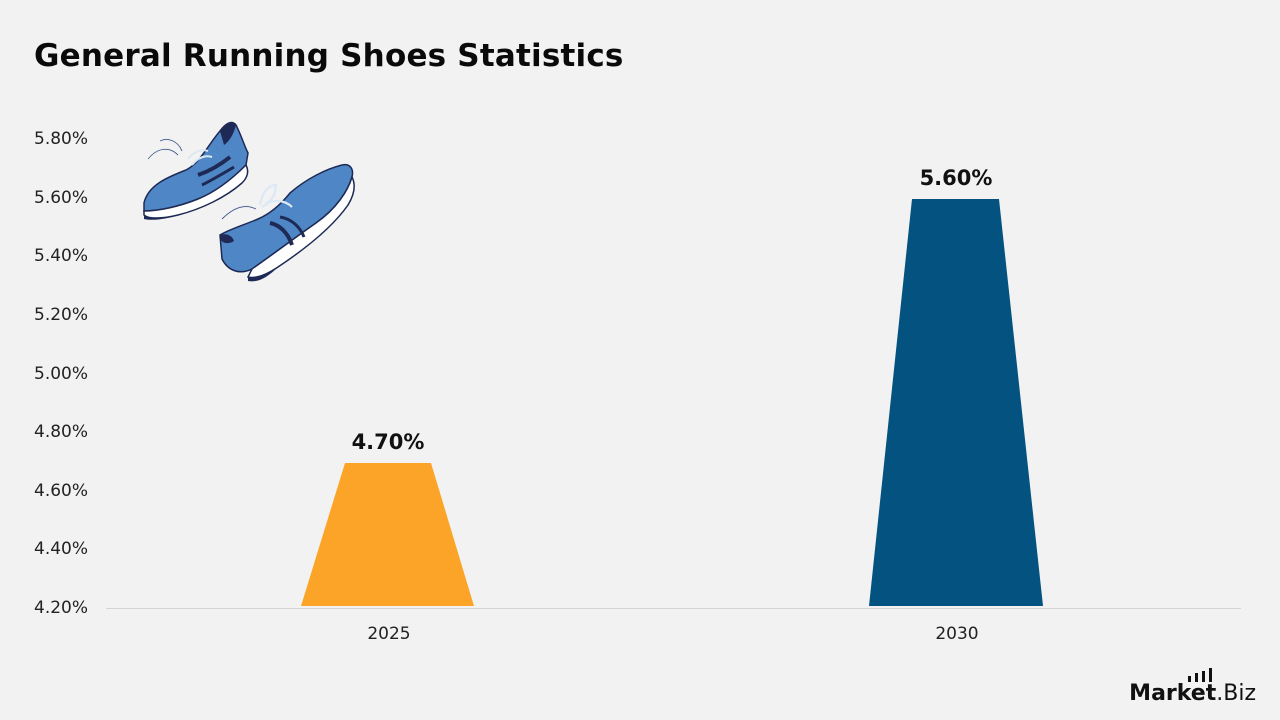 The height and width of the screenshot is (720, 1280). I want to click on brand-name-part1: Market, so click(1173, 693).